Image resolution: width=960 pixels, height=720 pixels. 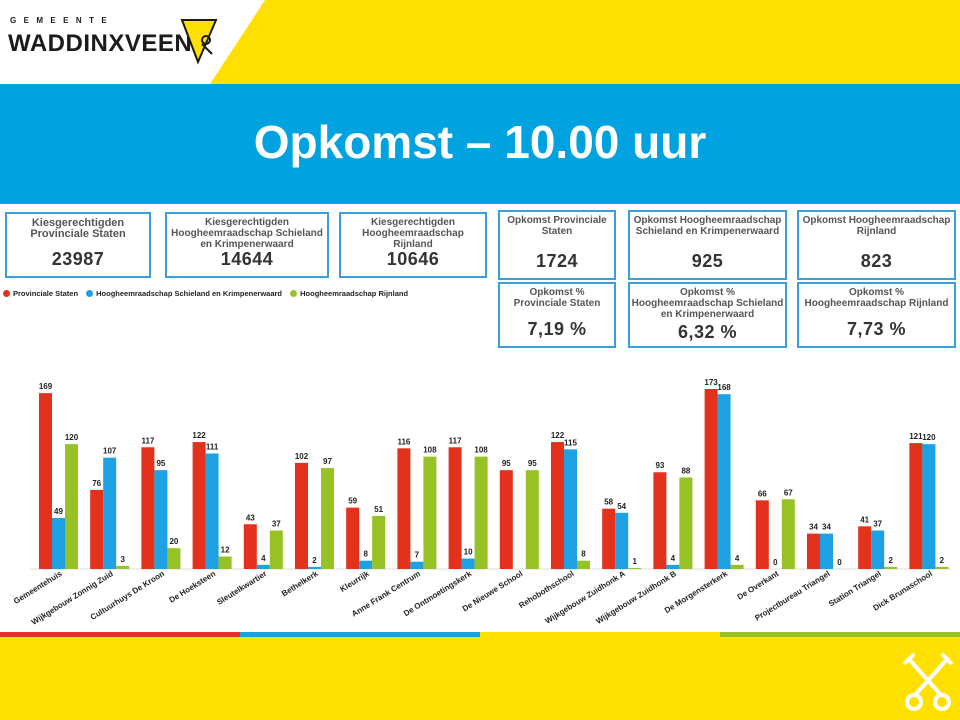 I want to click on logo: GEMEENTE WADDINXVEEN, so click(x=132, y=42).